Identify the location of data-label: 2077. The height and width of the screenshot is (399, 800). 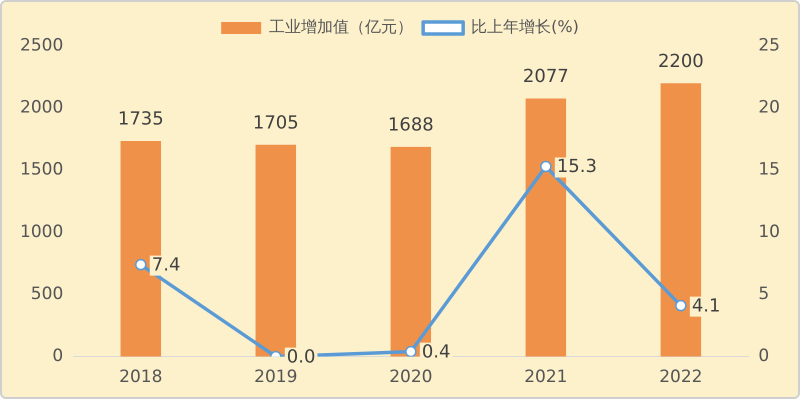
(545, 77).